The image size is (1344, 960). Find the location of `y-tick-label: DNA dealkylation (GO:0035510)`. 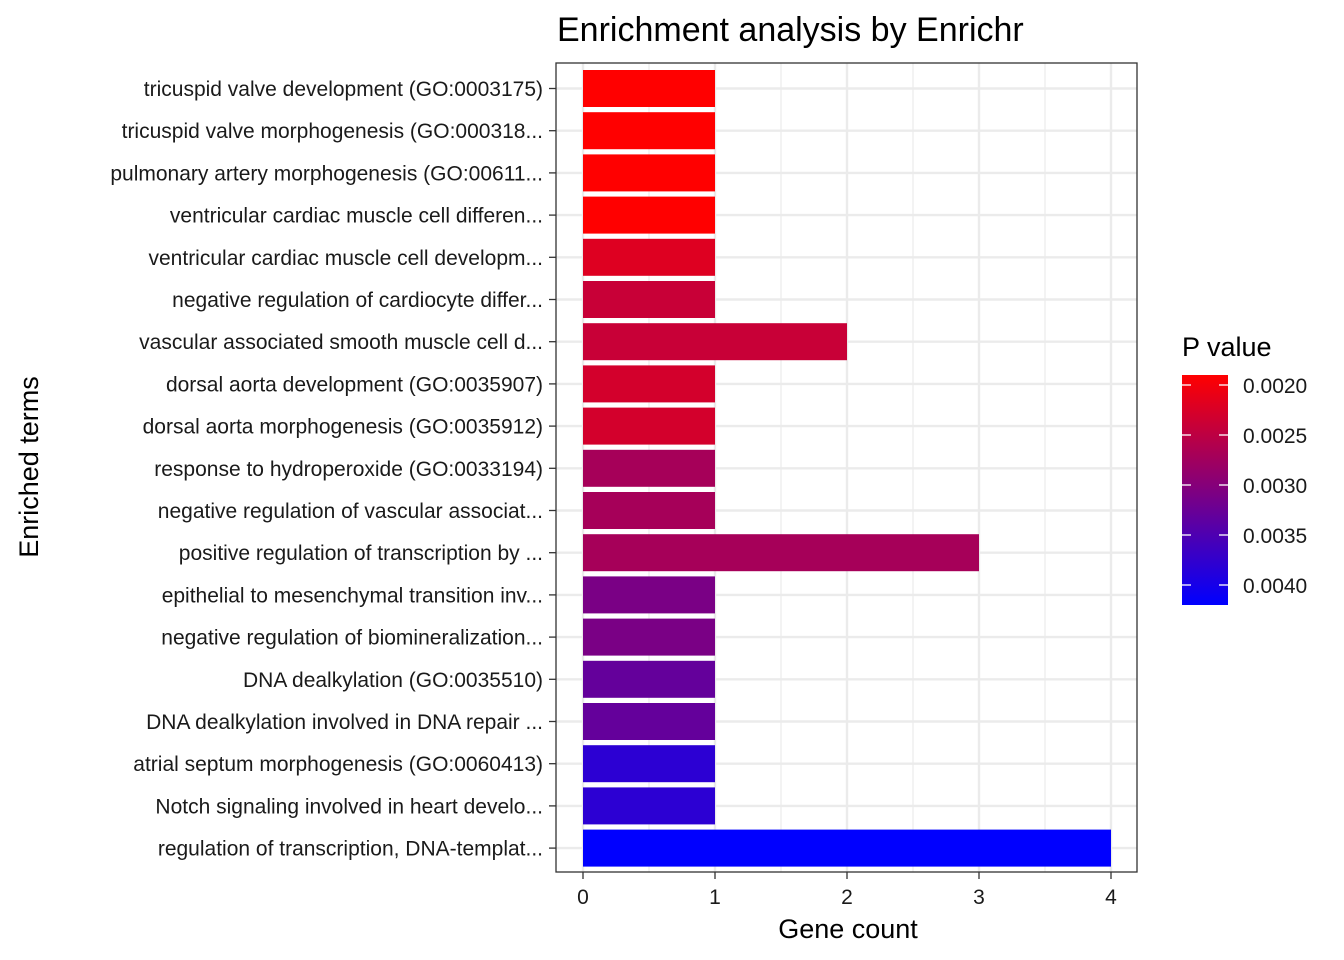

y-tick-label: DNA dealkylation (GO:0035510) is located at coordinates (393, 680).